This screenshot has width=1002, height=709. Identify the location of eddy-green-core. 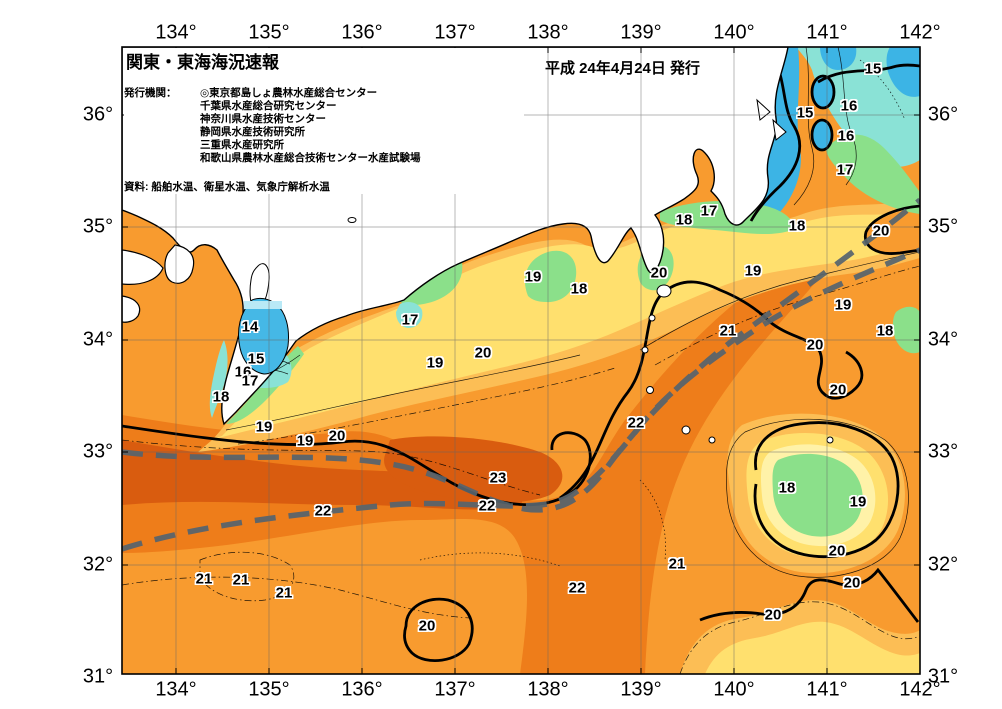
(817, 495).